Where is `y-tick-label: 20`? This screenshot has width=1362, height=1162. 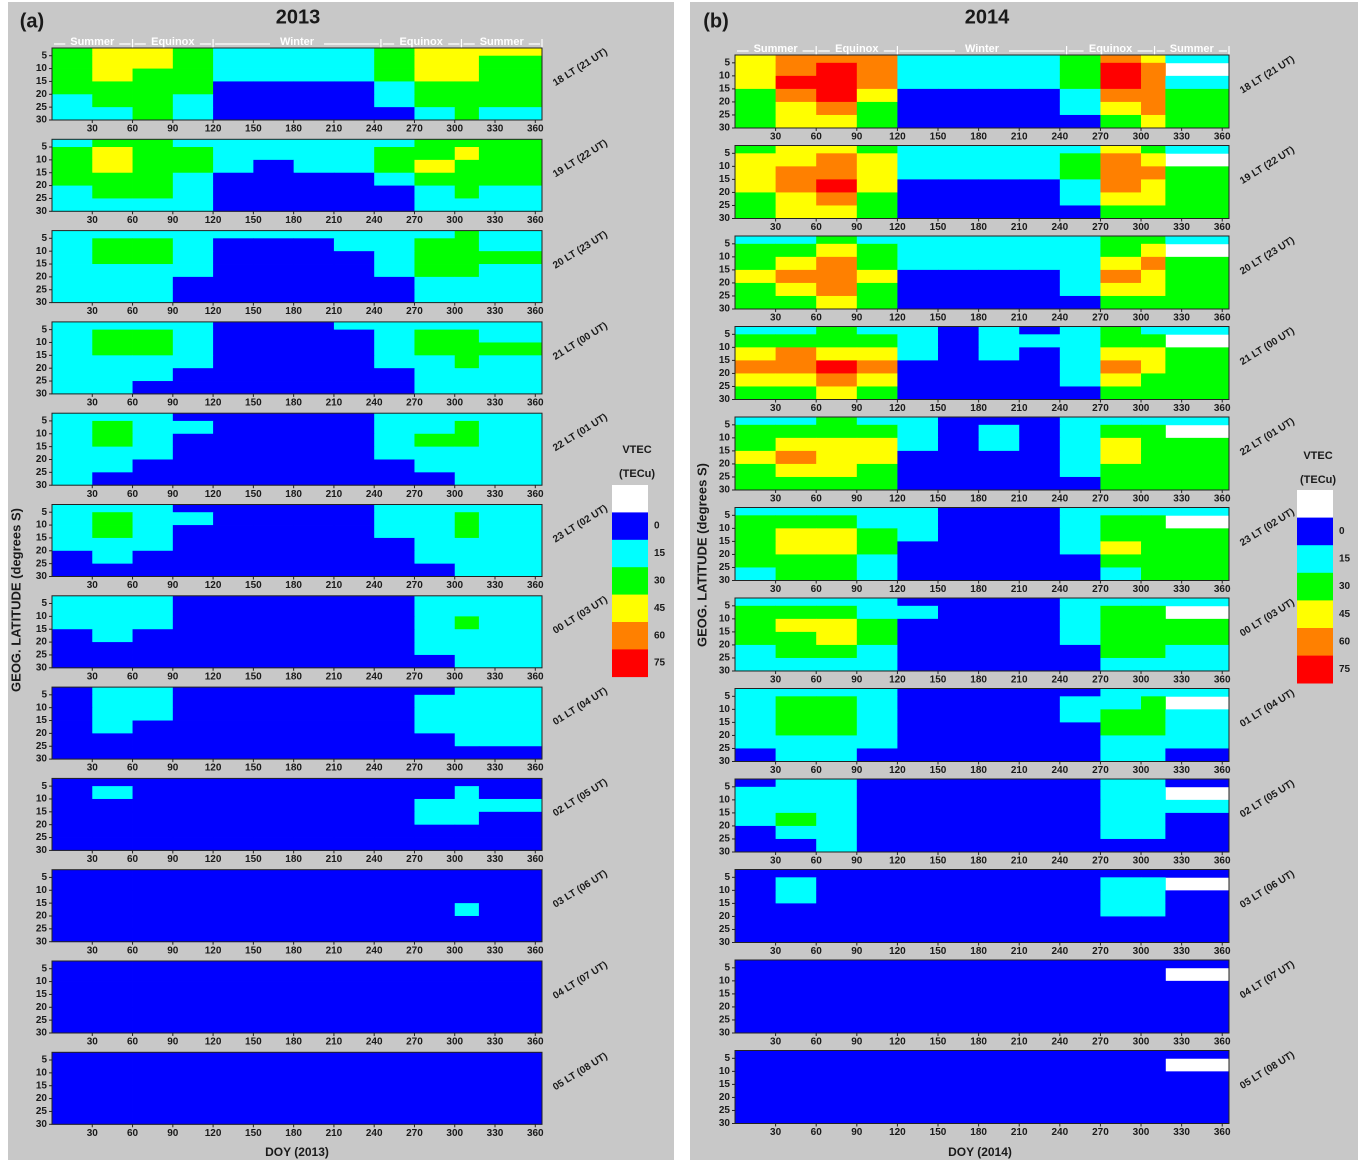
y-tick-label: 20 is located at coordinates (42, 1098).